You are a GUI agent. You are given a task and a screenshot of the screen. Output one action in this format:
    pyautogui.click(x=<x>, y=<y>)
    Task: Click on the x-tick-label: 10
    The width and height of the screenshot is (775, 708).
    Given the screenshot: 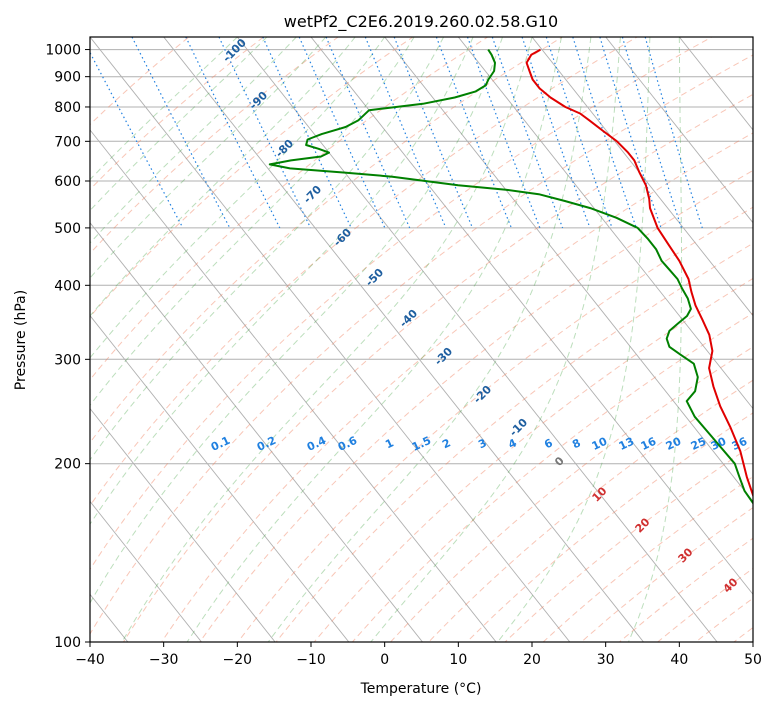 What is the action you would take?
    pyautogui.click(x=458, y=660)
    